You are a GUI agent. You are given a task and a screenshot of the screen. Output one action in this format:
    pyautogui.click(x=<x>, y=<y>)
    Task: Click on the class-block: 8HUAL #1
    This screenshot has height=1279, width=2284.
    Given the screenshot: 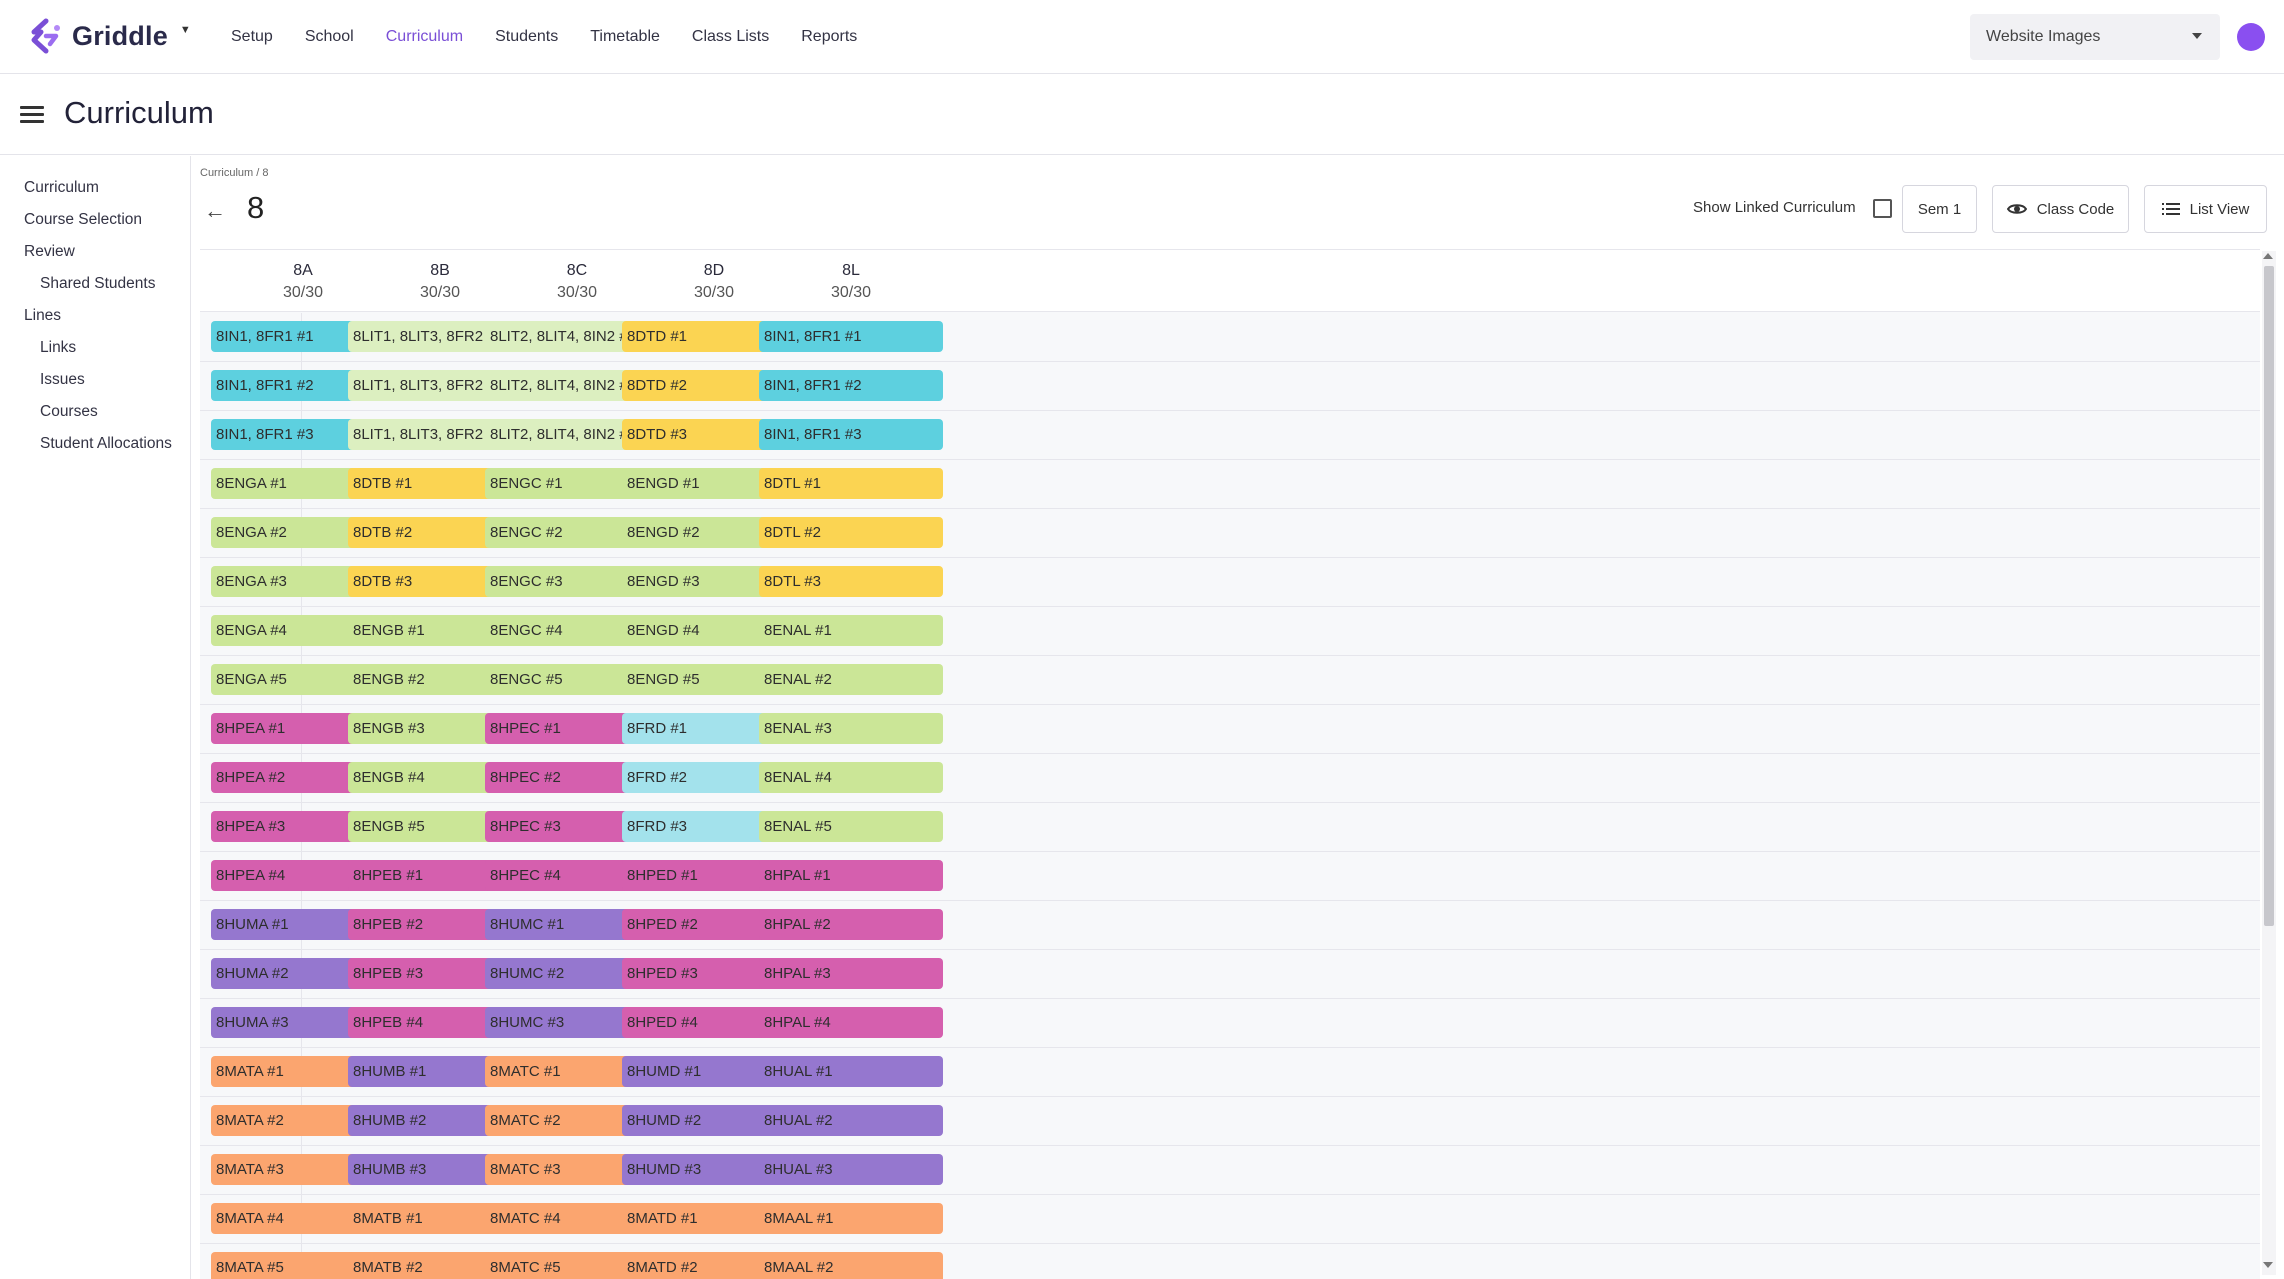 What is the action you would take?
    pyautogui.click(x=851, y=1071)
    